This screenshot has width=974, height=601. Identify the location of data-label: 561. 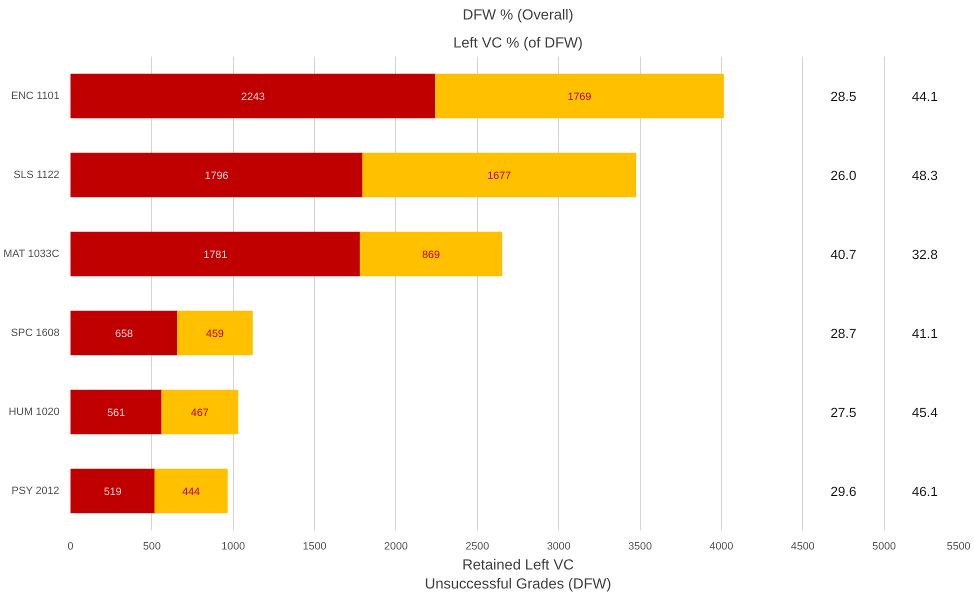
(116, 413).